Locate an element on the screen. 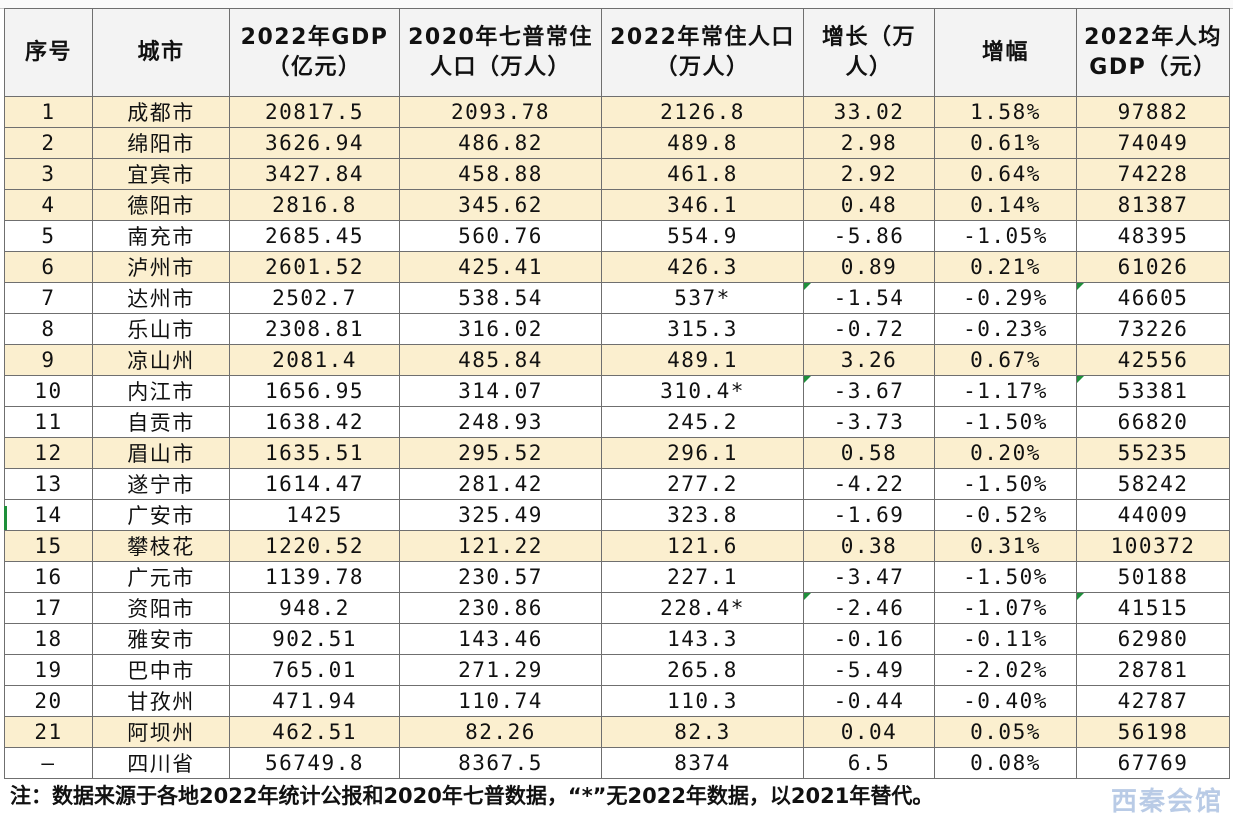 This screenshot has height=818, width=1233. cell-growth: 0.04 is located at coordinates (869, 732).